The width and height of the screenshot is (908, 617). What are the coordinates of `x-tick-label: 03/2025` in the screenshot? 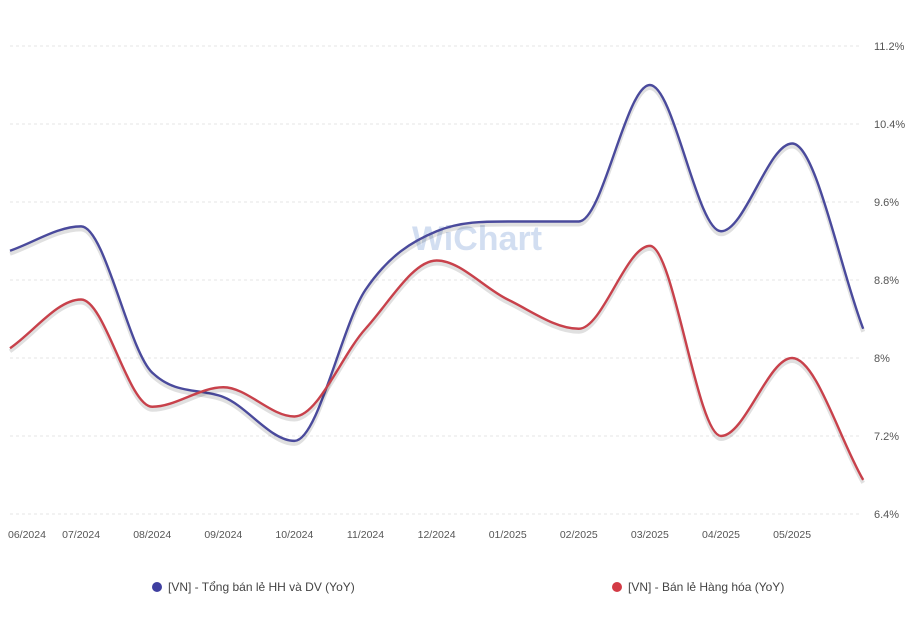 It's located at (650, 535).